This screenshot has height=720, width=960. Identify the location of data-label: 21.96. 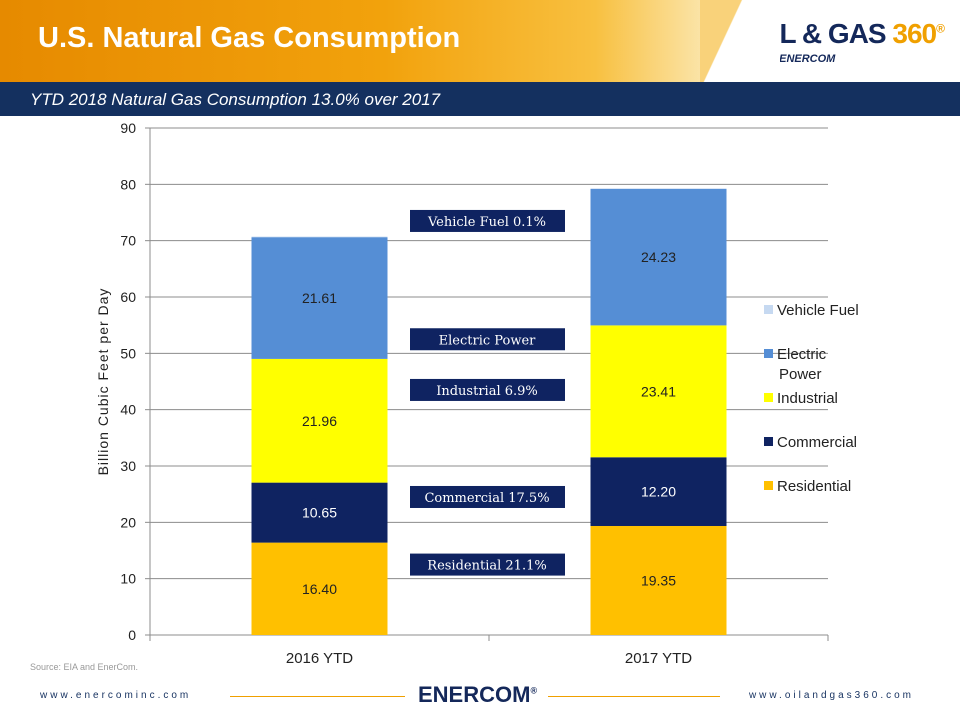
(319, 421).